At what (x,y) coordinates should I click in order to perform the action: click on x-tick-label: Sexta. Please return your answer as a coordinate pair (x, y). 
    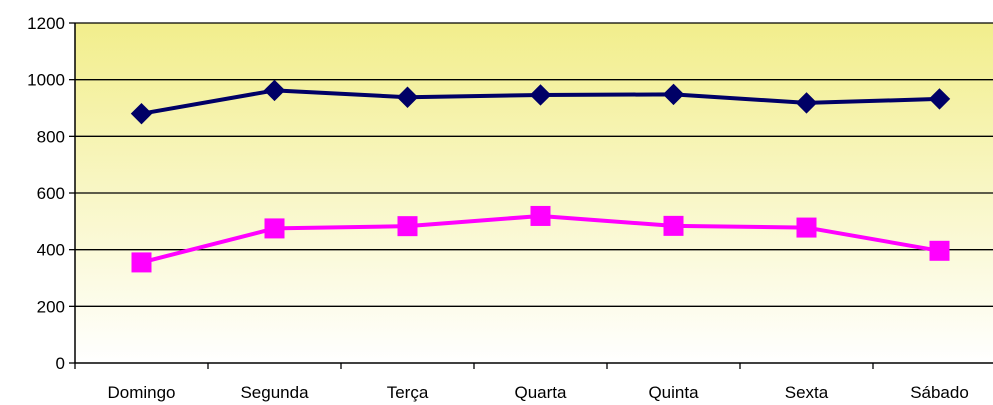
    Looking at the image, I should click on (807, 392).